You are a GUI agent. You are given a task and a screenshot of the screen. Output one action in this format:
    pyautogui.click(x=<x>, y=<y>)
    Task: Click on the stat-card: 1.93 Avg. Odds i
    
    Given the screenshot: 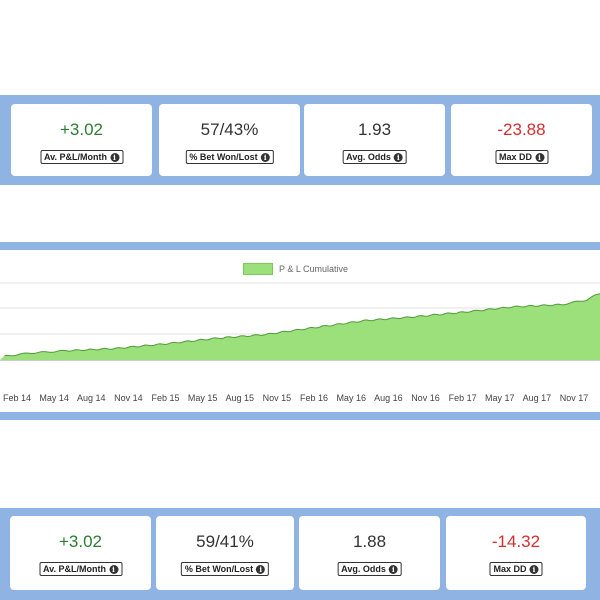 What is the action you would take?
    pyautogui.click(x=374, y=140)
    